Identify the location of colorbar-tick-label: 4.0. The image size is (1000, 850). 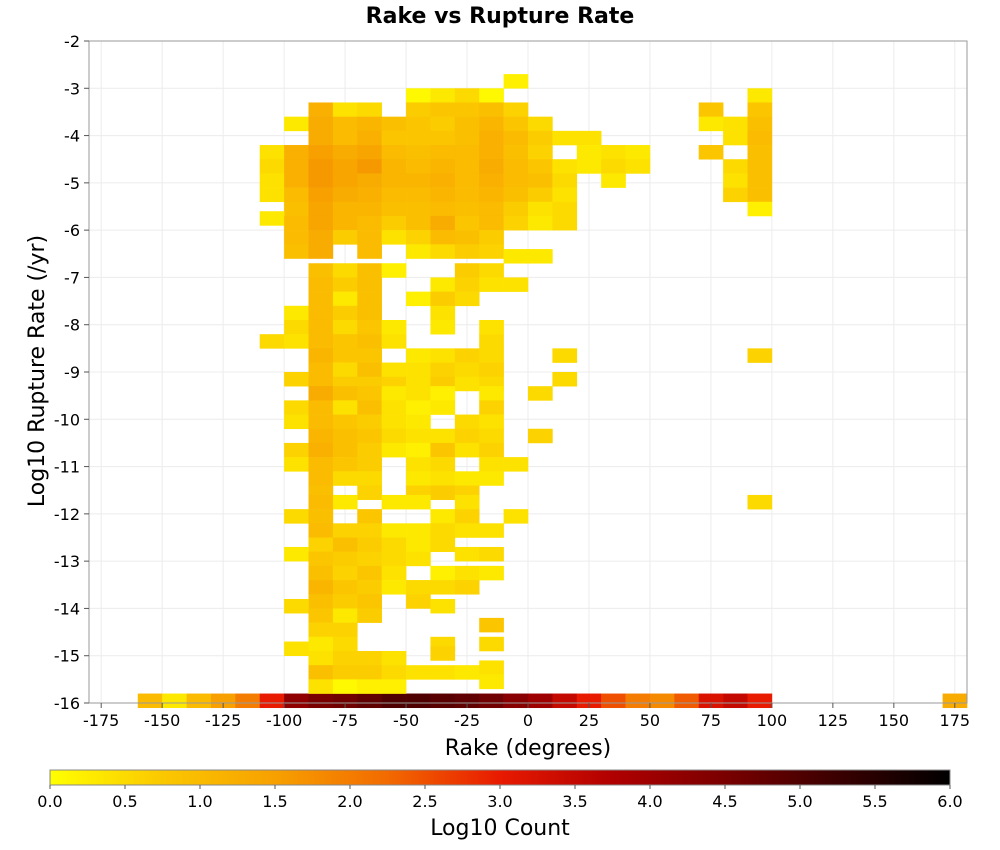
(649, 801).